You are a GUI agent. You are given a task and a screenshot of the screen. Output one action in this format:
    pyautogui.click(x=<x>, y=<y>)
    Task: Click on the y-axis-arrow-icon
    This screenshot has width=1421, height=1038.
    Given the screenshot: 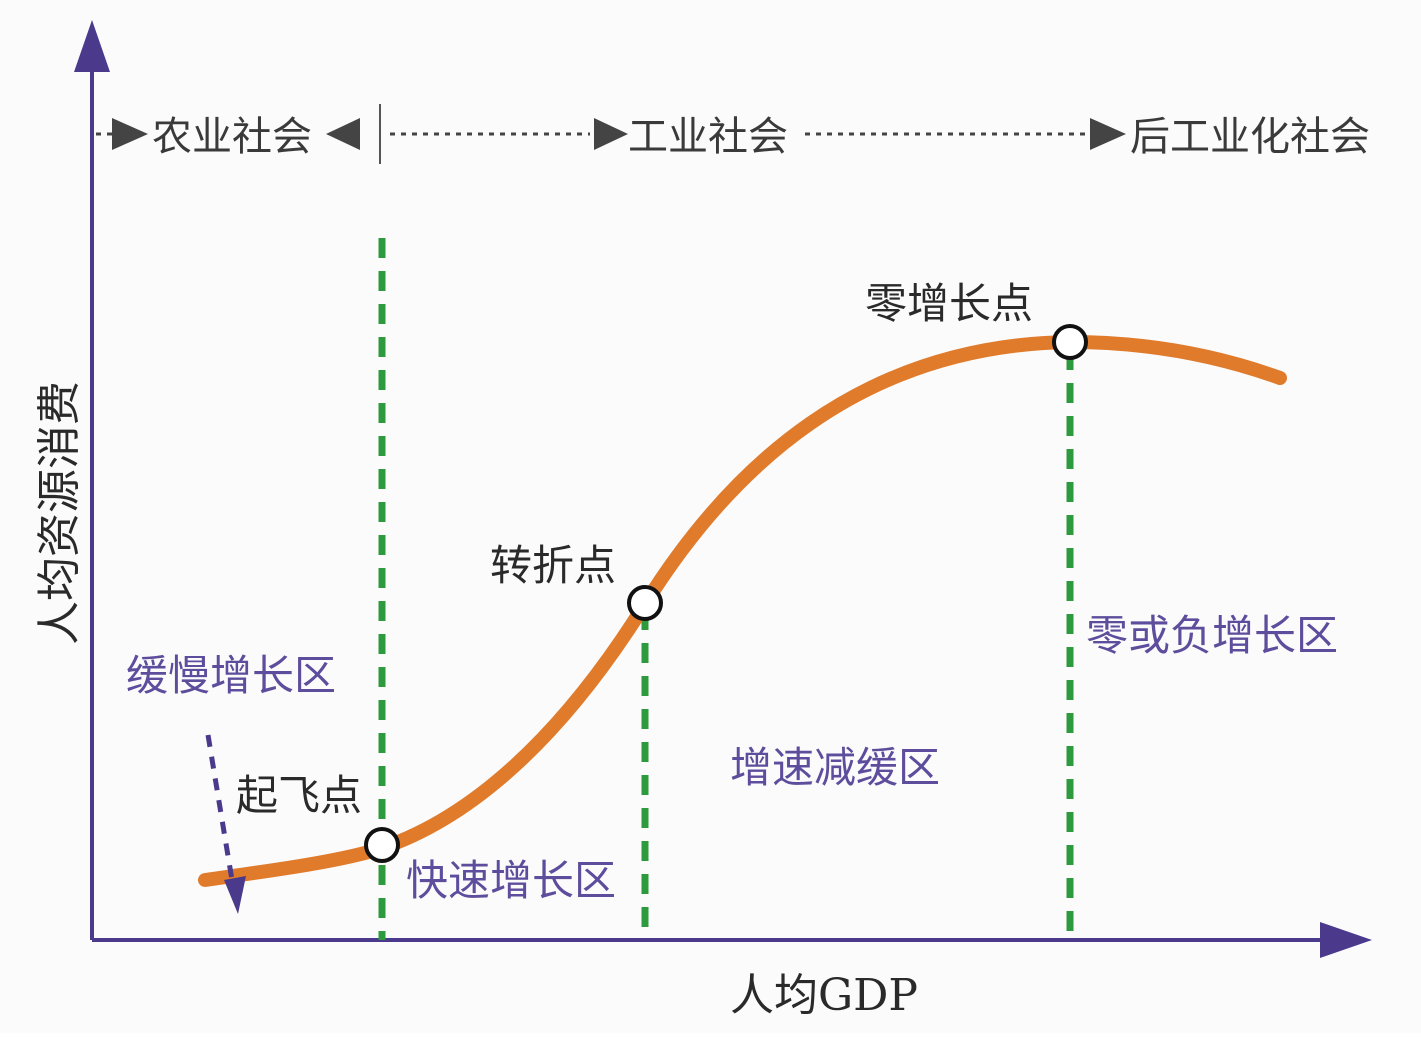 What is the action you would take?
    pyautogui.click(x=92, y=46)
    